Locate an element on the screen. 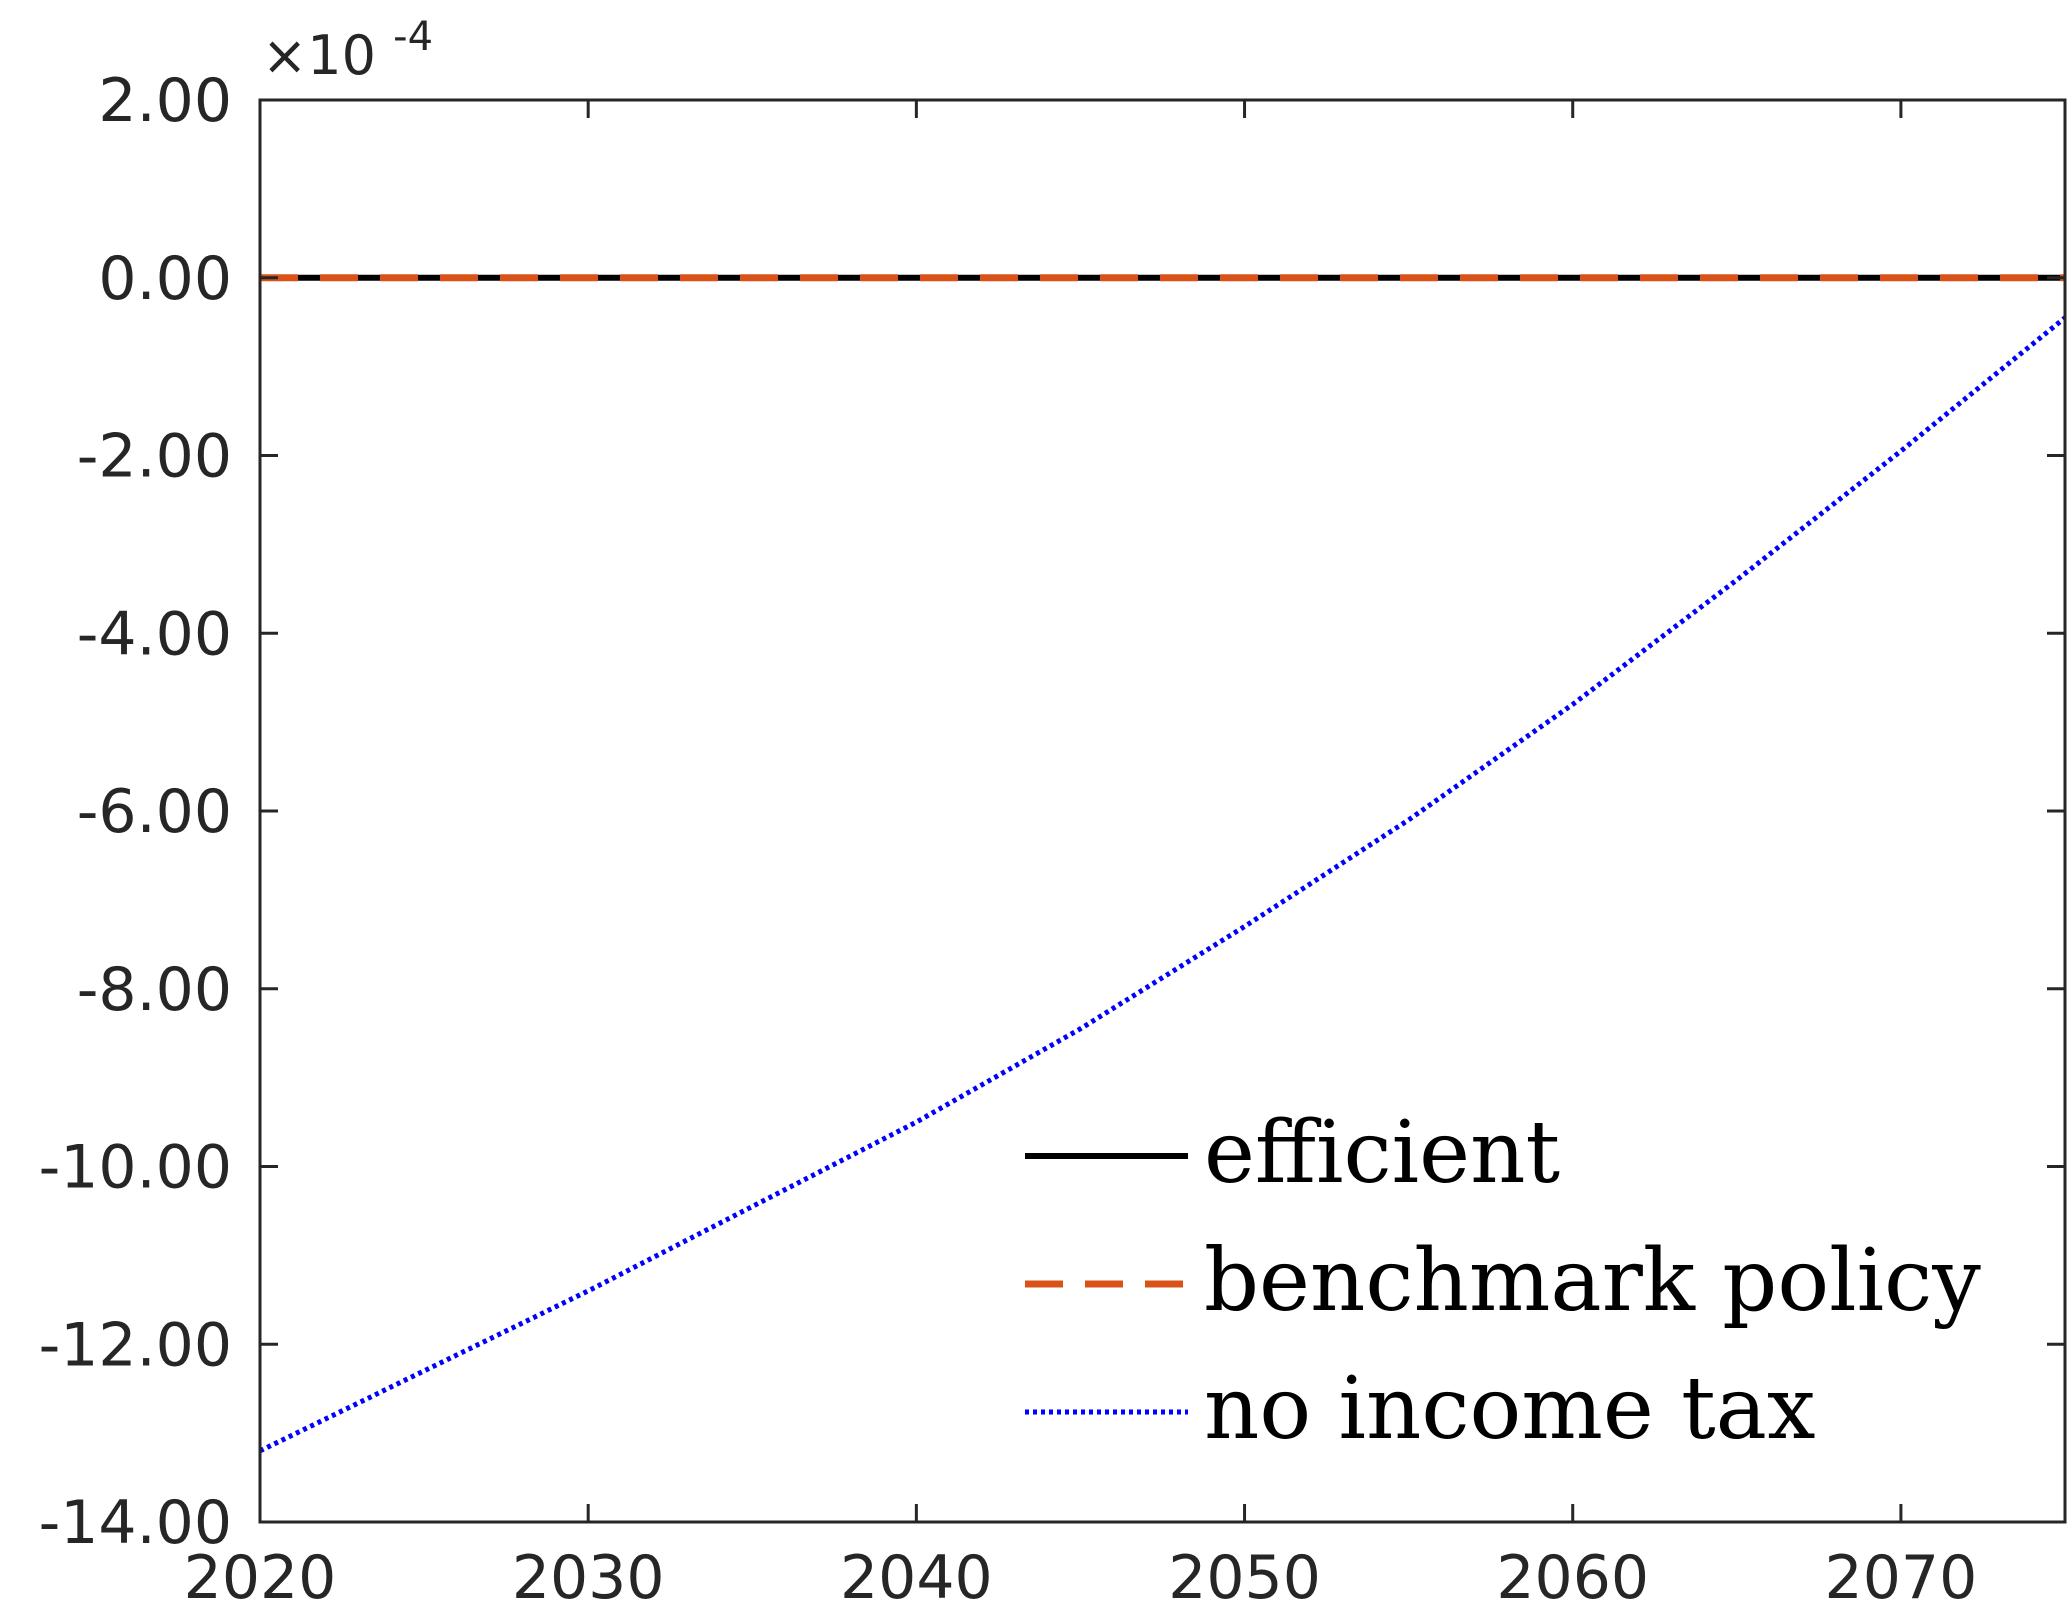 The height and width of the screenshot is (1622, 2069). x-tick-label: 2050 is located at coordinates (1244, 1578).